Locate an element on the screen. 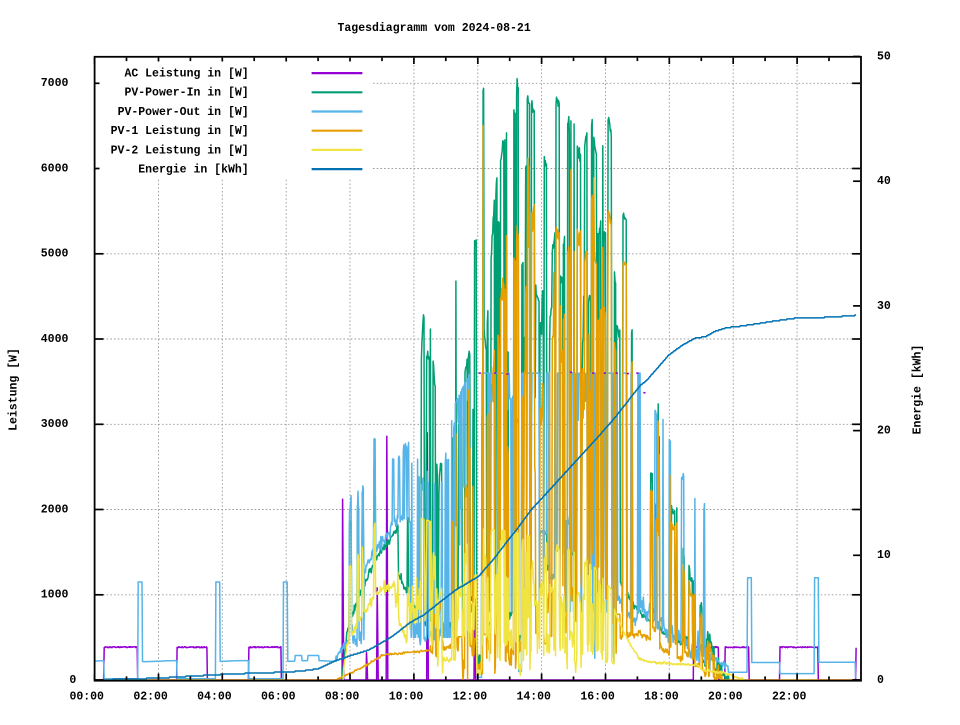 Image resolution: width=960 pixels, height=725 pixels. svg-text: PV-1 Leistung in [W] is located at coordinates (180, 131).